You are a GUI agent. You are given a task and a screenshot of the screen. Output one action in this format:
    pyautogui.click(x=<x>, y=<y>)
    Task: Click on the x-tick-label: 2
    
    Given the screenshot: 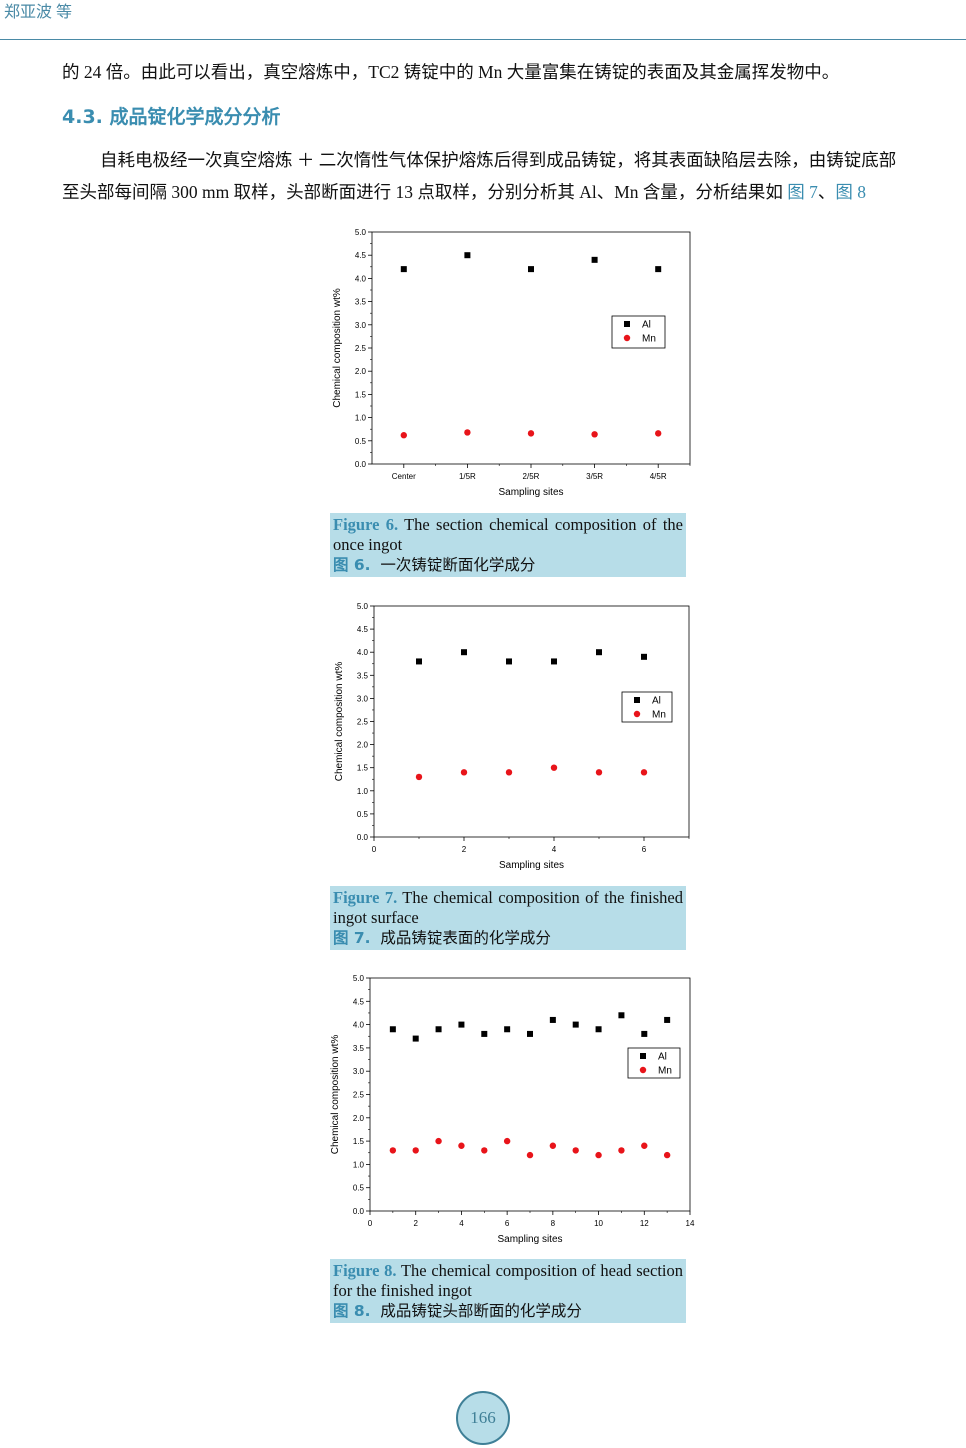 What is the action you would take?
    pyautogui.click(x=415, y=1223)
    